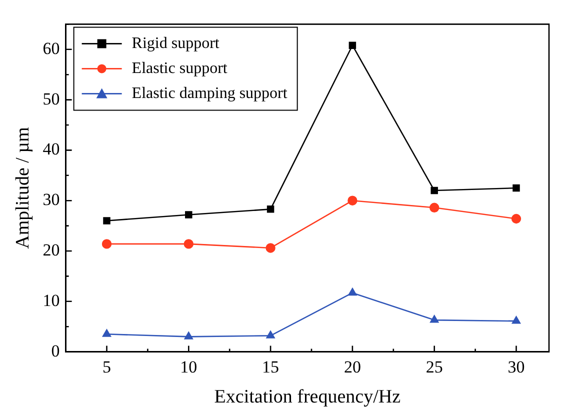 The width and height of the screenshot is (575, 419). What do you see at coordinates (51, 149) in the screenshot?
I see `y-tick-label: 40` at bounding box center [51, 149].